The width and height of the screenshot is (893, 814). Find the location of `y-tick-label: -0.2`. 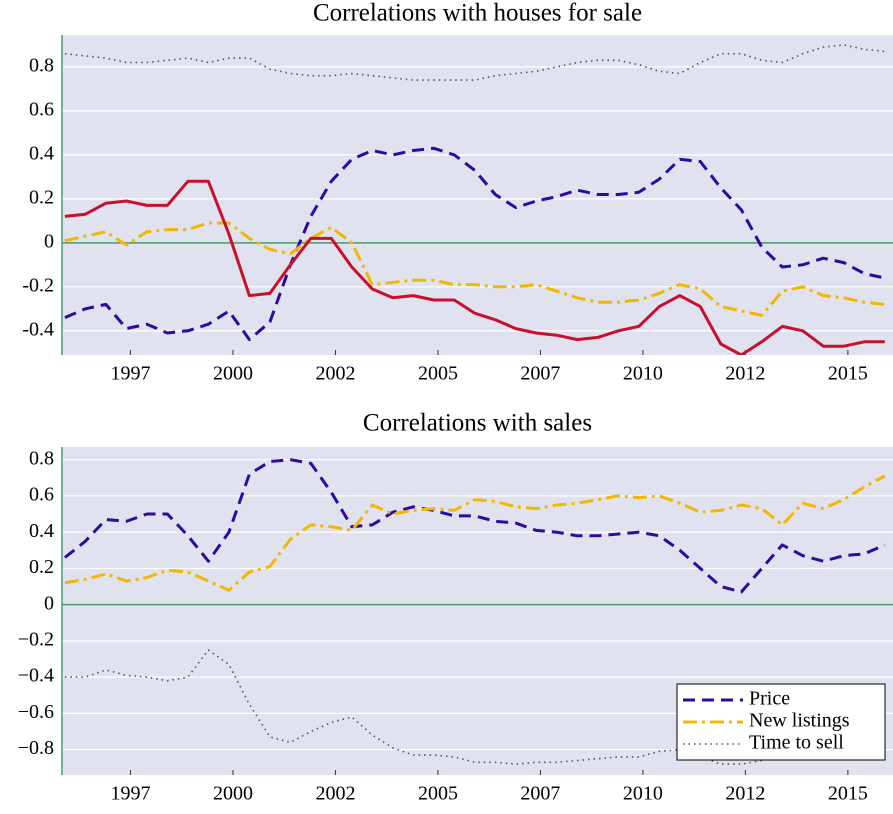

y-tick-label: -0.2 is located at coordinates (38, 285).